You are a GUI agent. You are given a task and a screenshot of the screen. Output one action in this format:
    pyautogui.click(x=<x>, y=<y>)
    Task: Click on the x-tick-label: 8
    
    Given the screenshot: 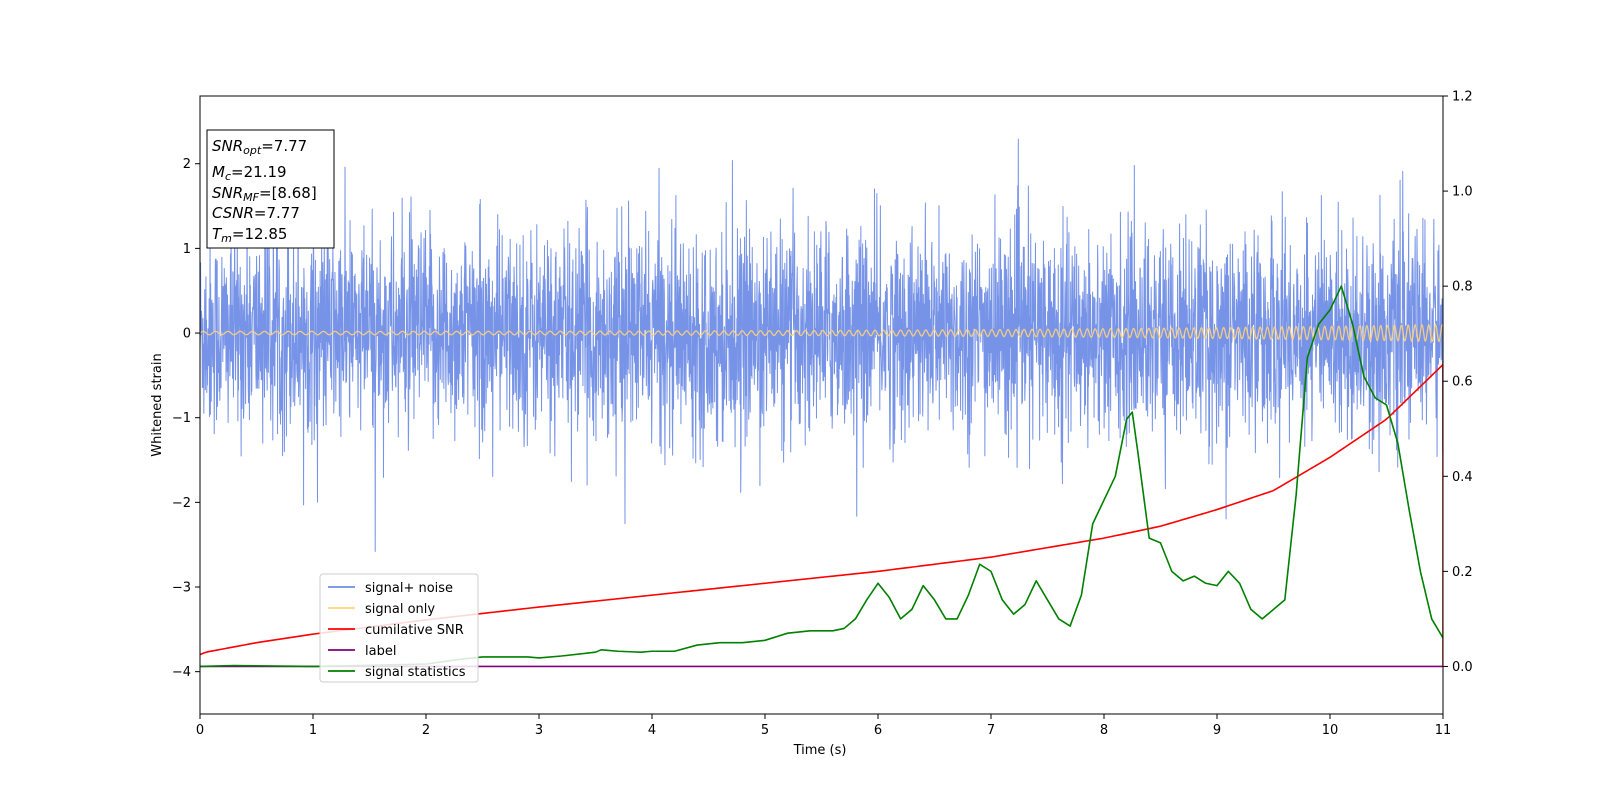 What is the action you would take?
    pyautogui.click(x=1104, y=730)
    